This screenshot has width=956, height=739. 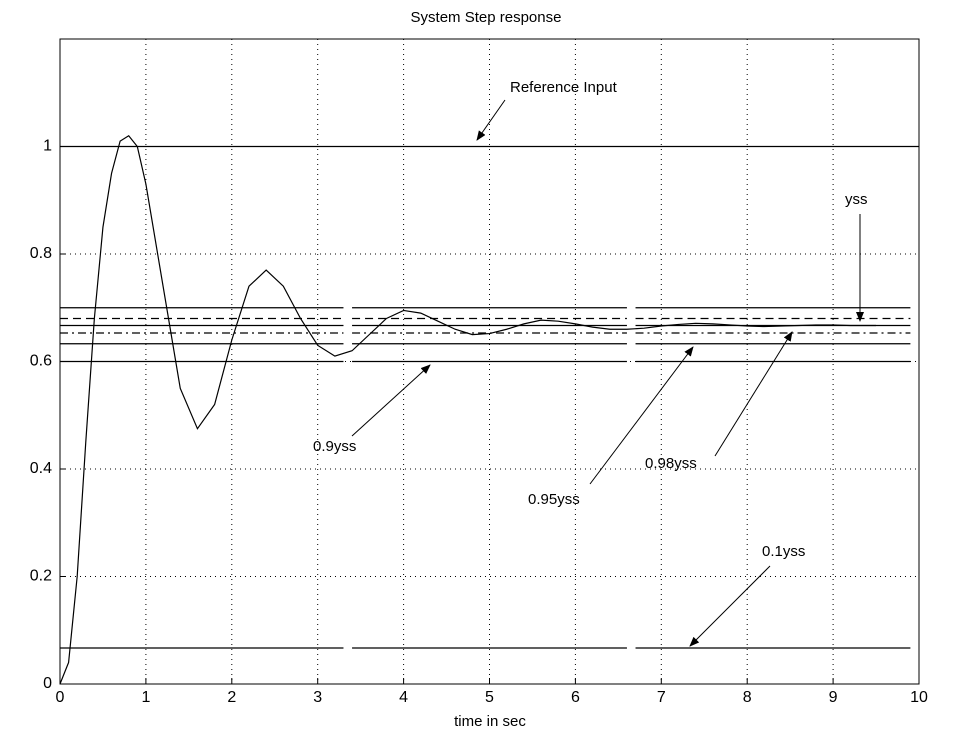 What do you see at coordinates (661, 697) in the screenshot?
I see `x-tick-label: 7` at bounding box center [661, 697].